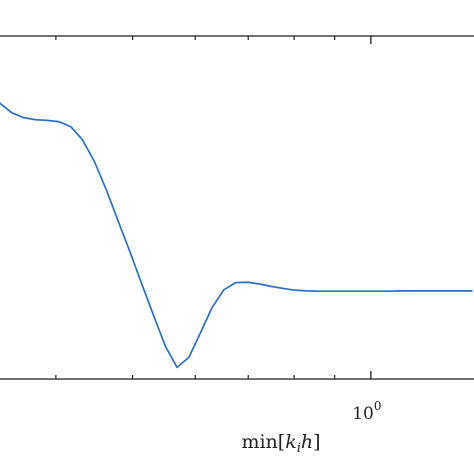 This screenshot has width=474, height=474. Describe the element at coordinates (307, 442) in the screenshot. I see `x-axis-label-h: h` at that location.